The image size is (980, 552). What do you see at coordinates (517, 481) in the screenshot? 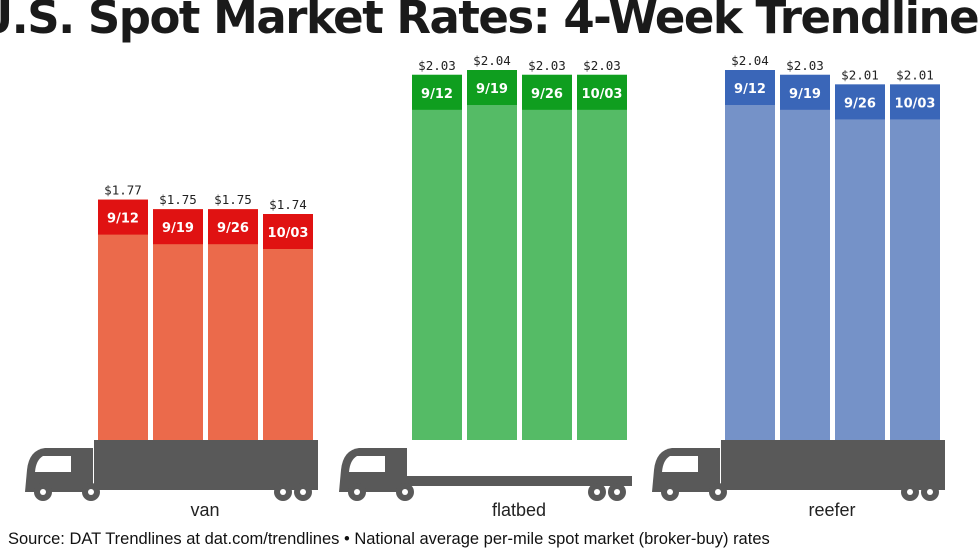
I see `truck-trailer-flatbed` at bounding box center [517, 481].